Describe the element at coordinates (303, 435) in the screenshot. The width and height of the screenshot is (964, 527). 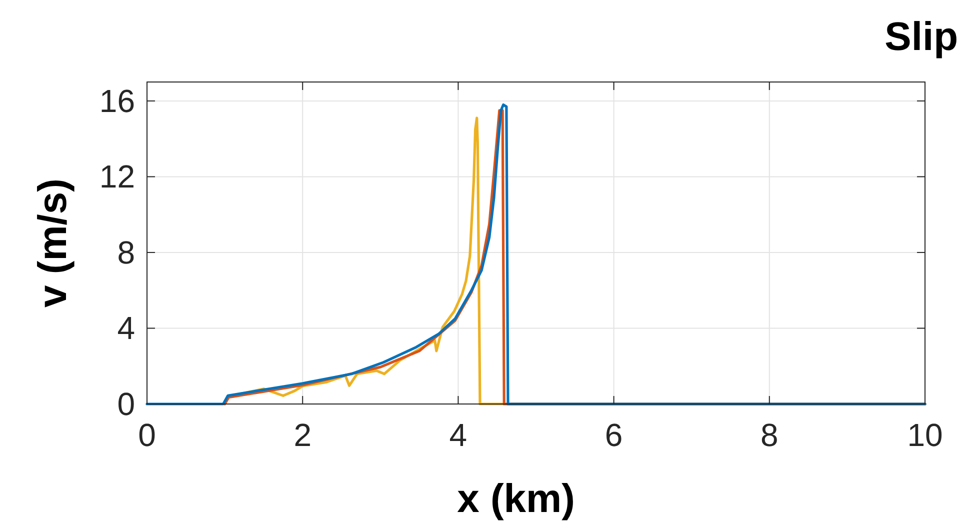
I see `x-tick-label: 2` at that location.